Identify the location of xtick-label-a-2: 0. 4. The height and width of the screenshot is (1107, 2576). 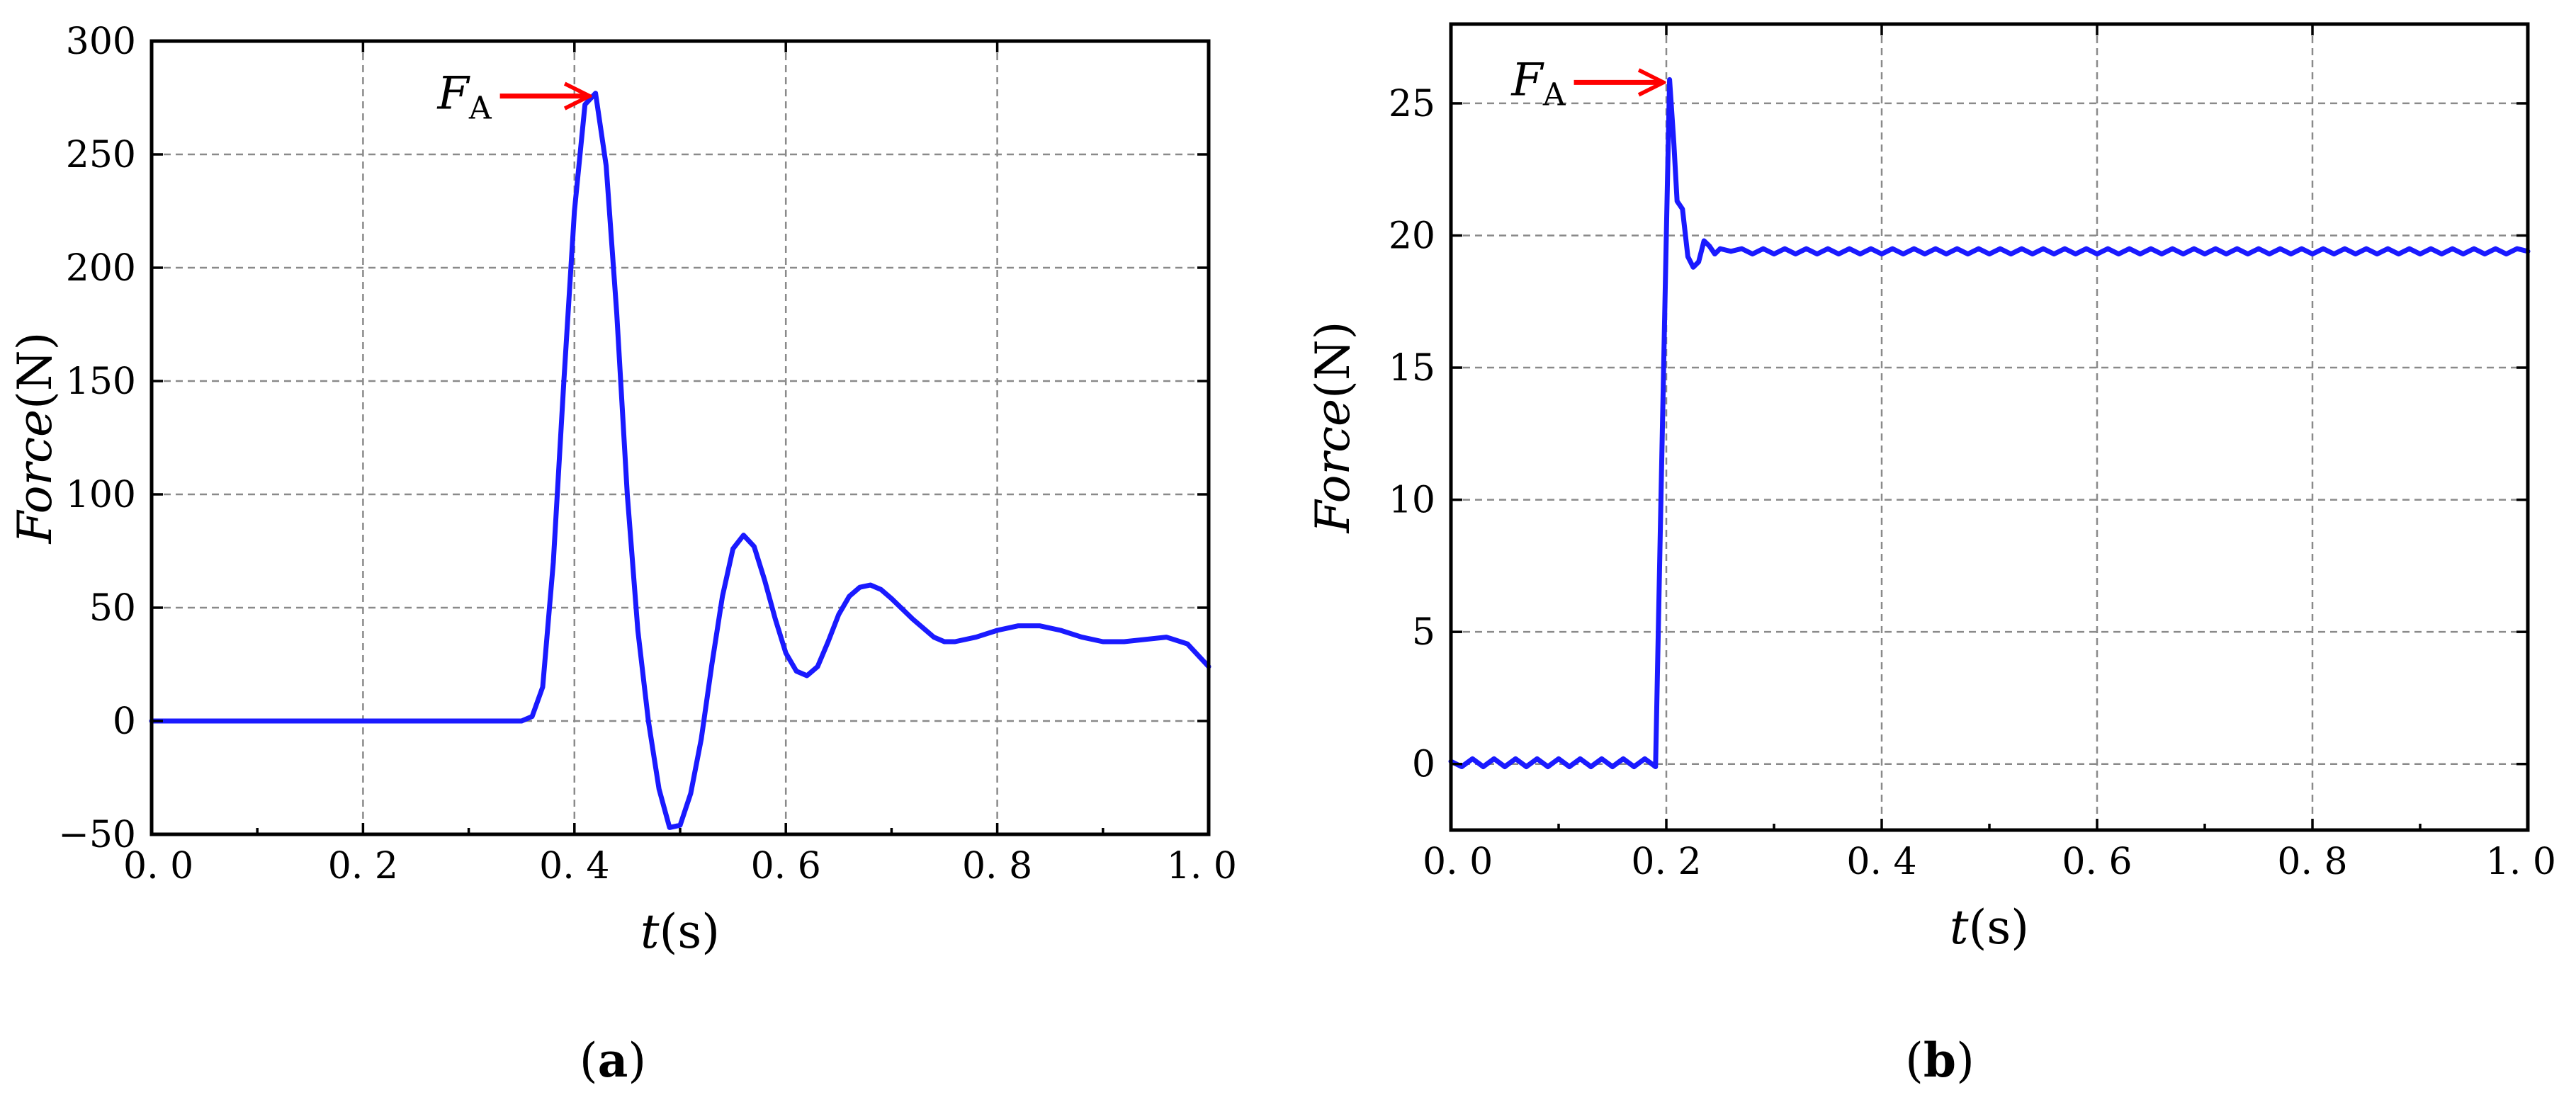
(574, 866).